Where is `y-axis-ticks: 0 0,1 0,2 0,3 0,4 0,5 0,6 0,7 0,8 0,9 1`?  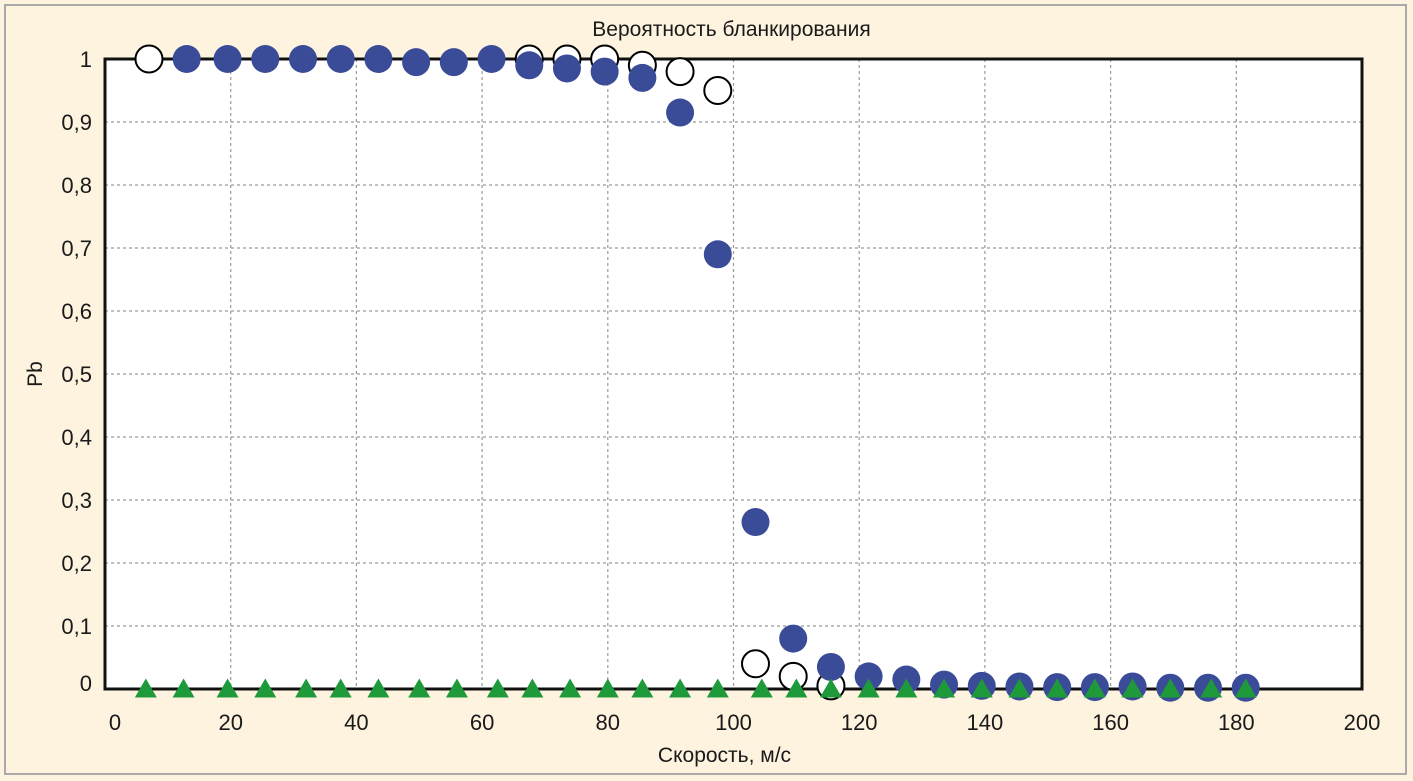
y-axis-ticks: 0 0,1 0,2 0,3 0,4 0,5 0,6 0,7 0,8 0,9 1 is located at coordinates (76, 371).